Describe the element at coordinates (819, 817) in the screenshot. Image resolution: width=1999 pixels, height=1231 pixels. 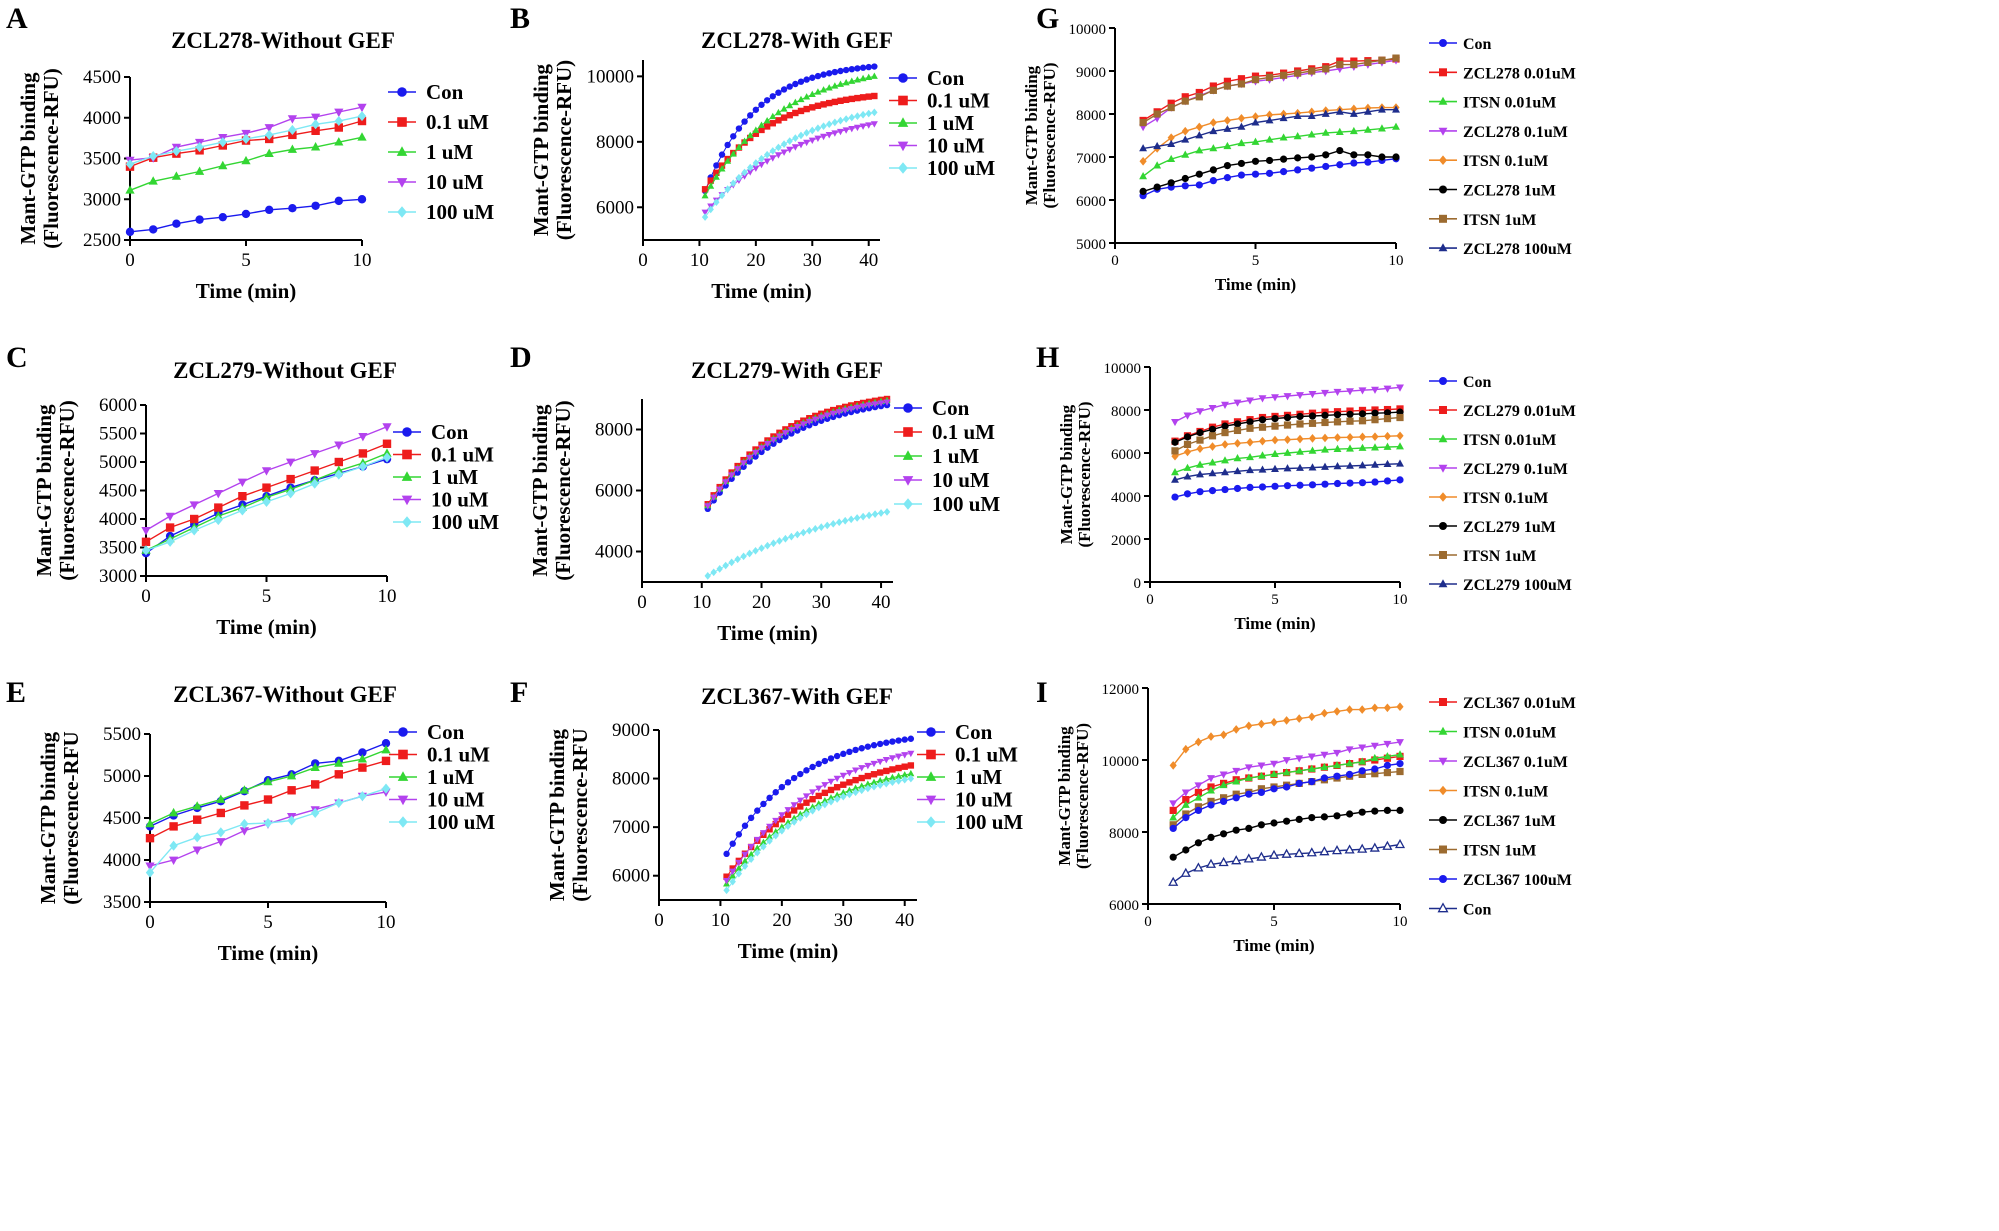
I see `series-10-um` at that location.